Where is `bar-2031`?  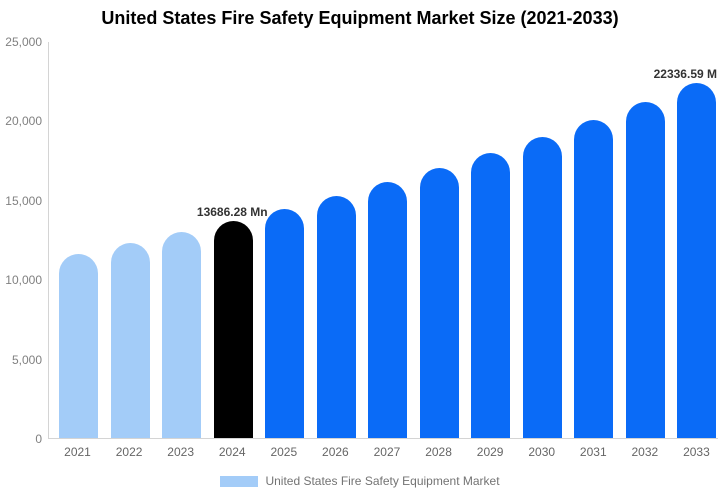
bar-2031 is located at coordinates (593, 278).